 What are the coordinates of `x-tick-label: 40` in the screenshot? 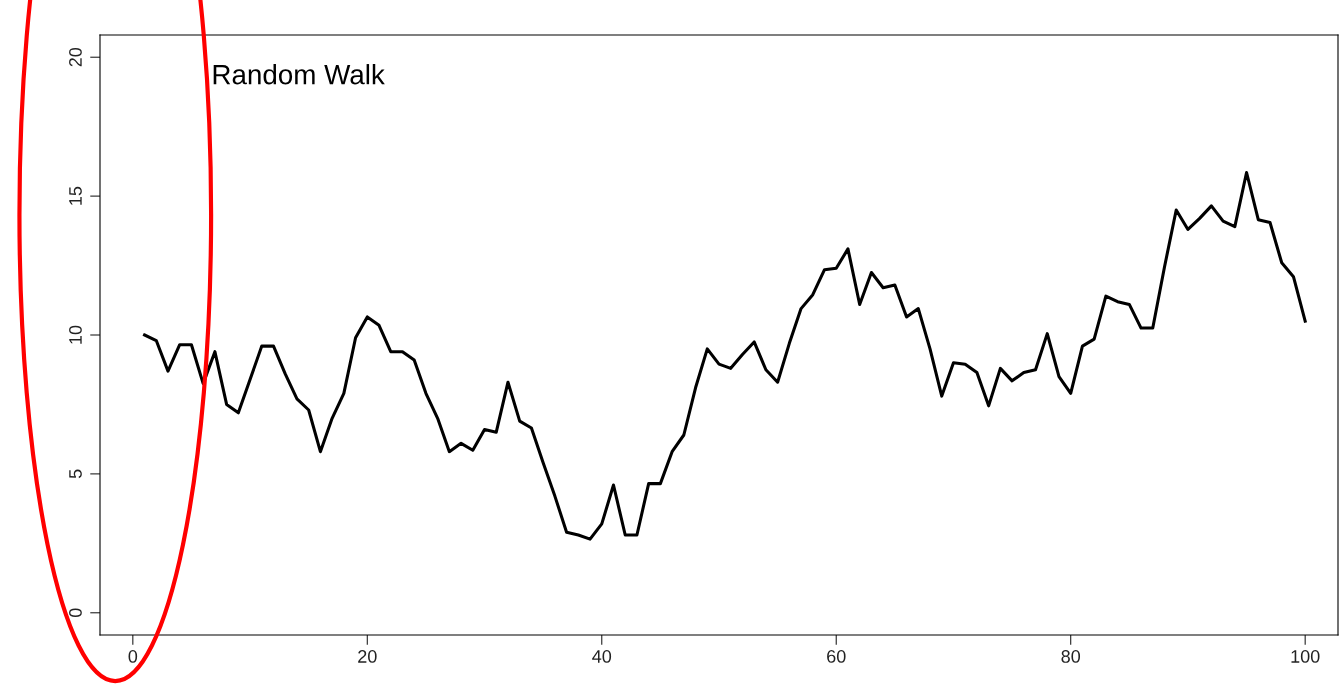 It's located at (602, 656).